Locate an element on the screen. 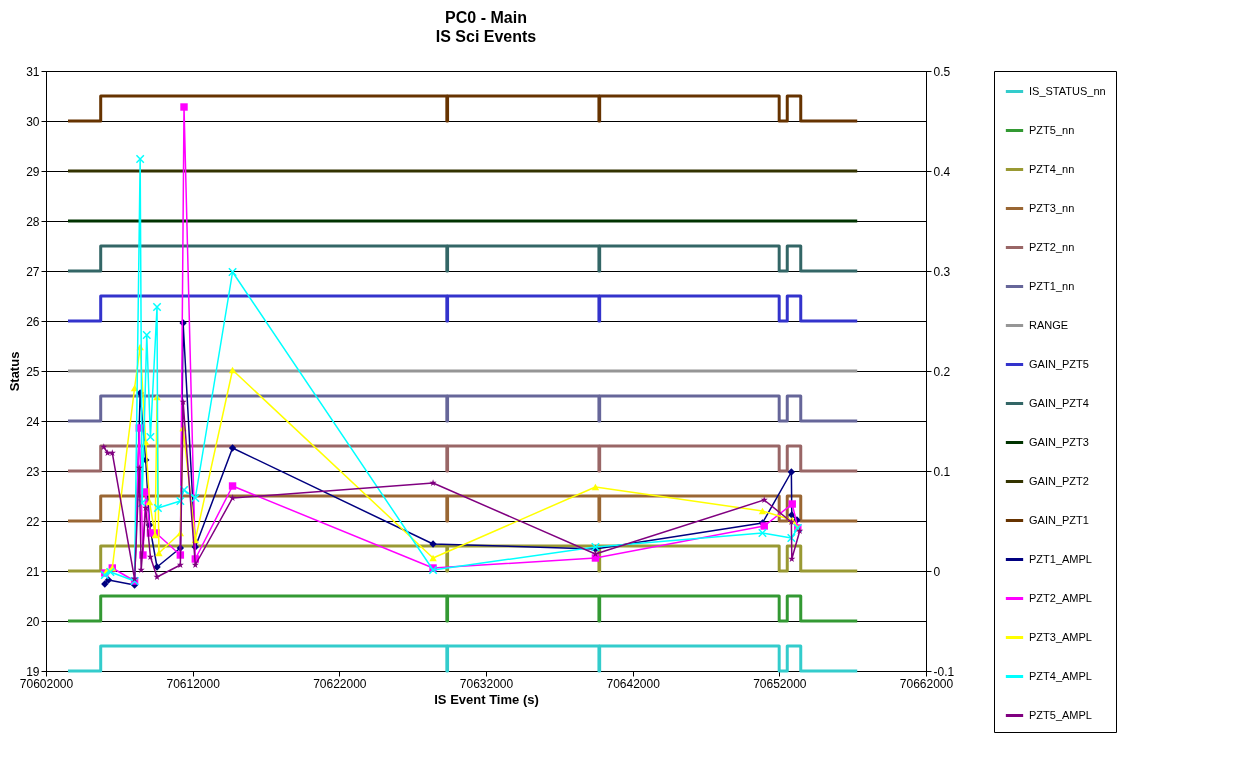  x-axis-title: IS Event Time (s) is located at coordinates (486, 699).